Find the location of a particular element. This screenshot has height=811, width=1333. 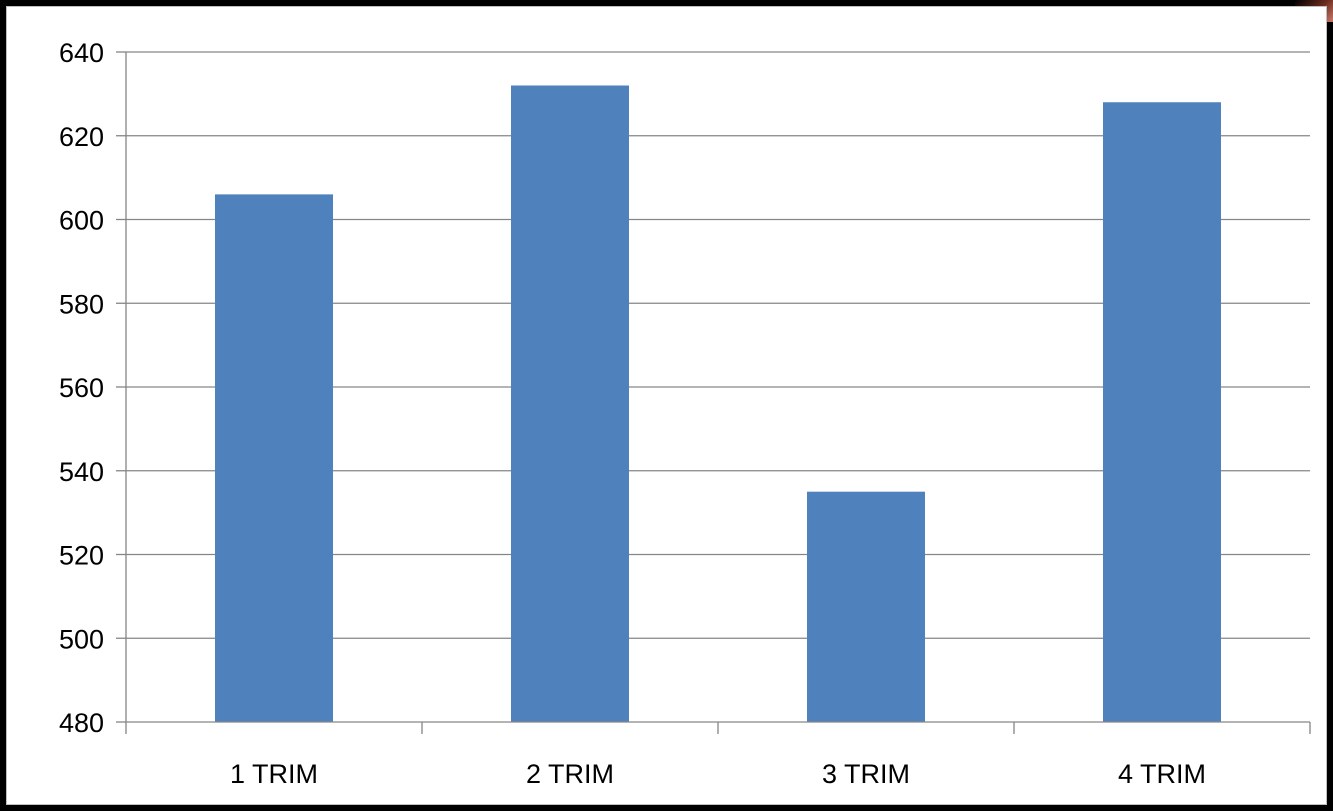

y-tick-label: 540 is located at coordinates (81, 472).